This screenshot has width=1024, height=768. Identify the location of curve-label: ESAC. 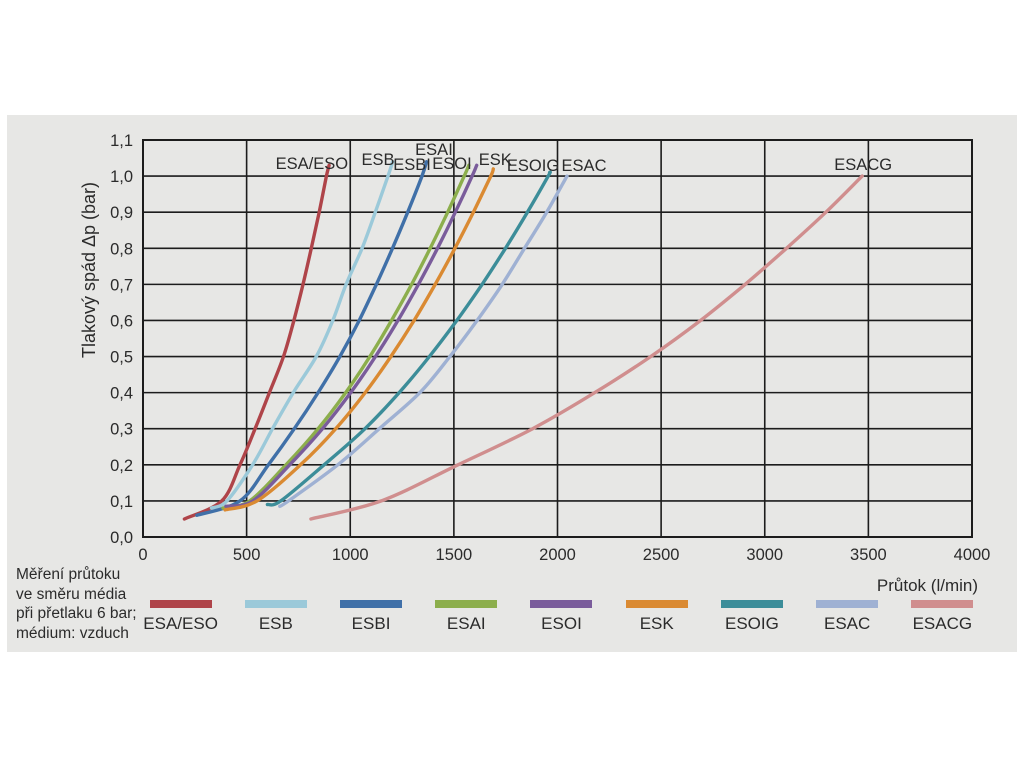
(584, 166).